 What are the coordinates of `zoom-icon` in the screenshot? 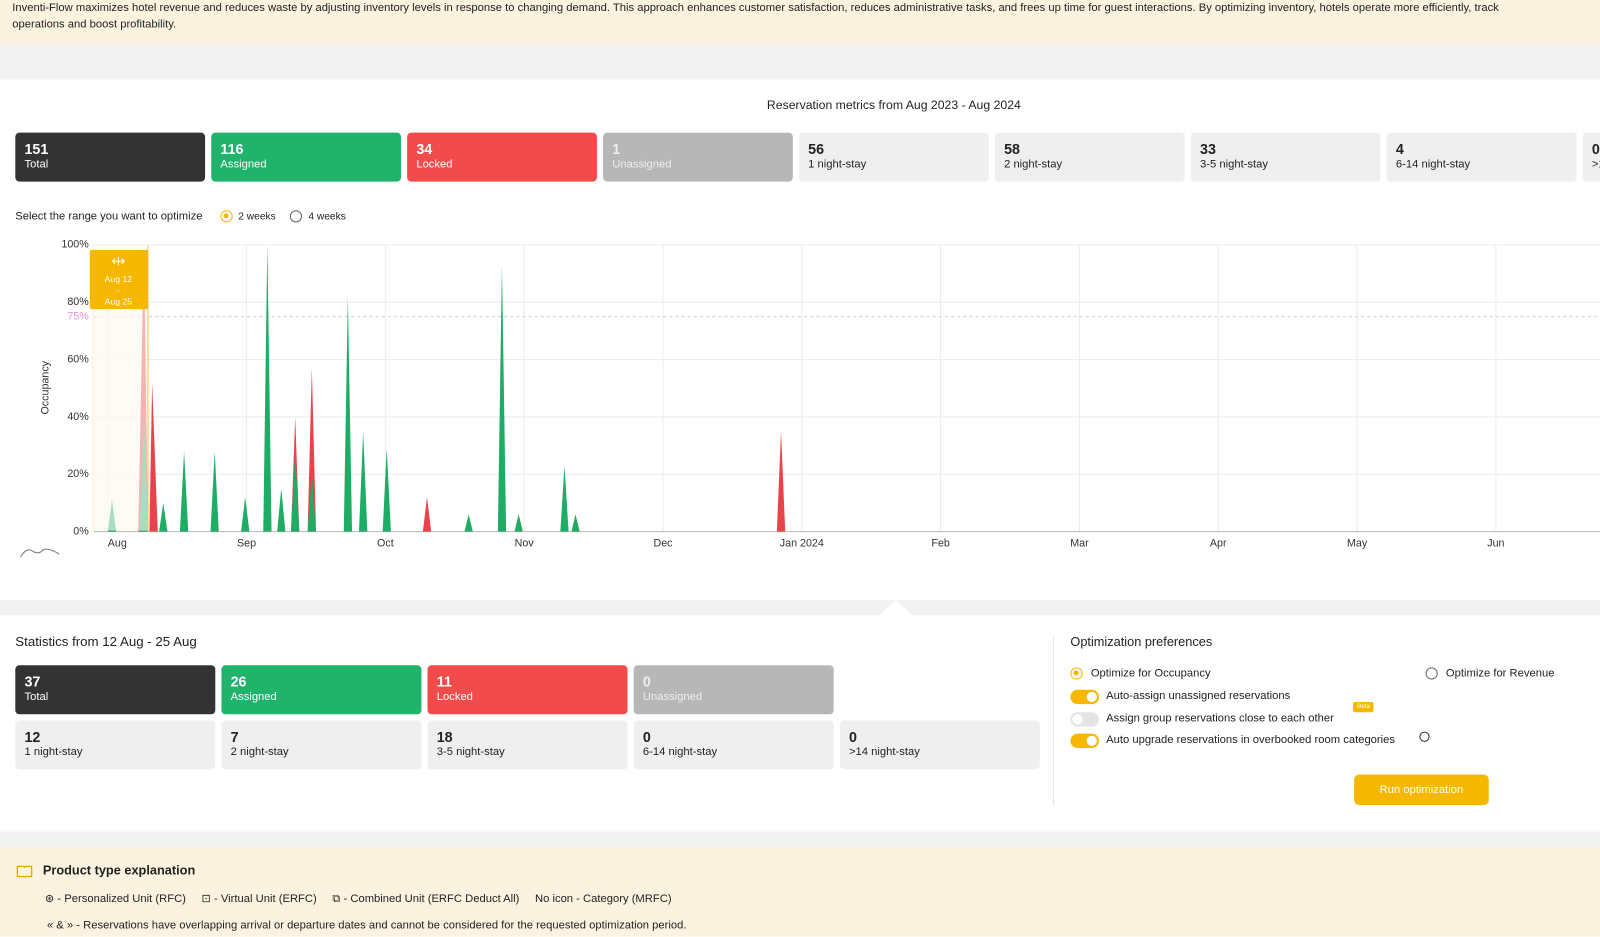 It's located at (39, 553).